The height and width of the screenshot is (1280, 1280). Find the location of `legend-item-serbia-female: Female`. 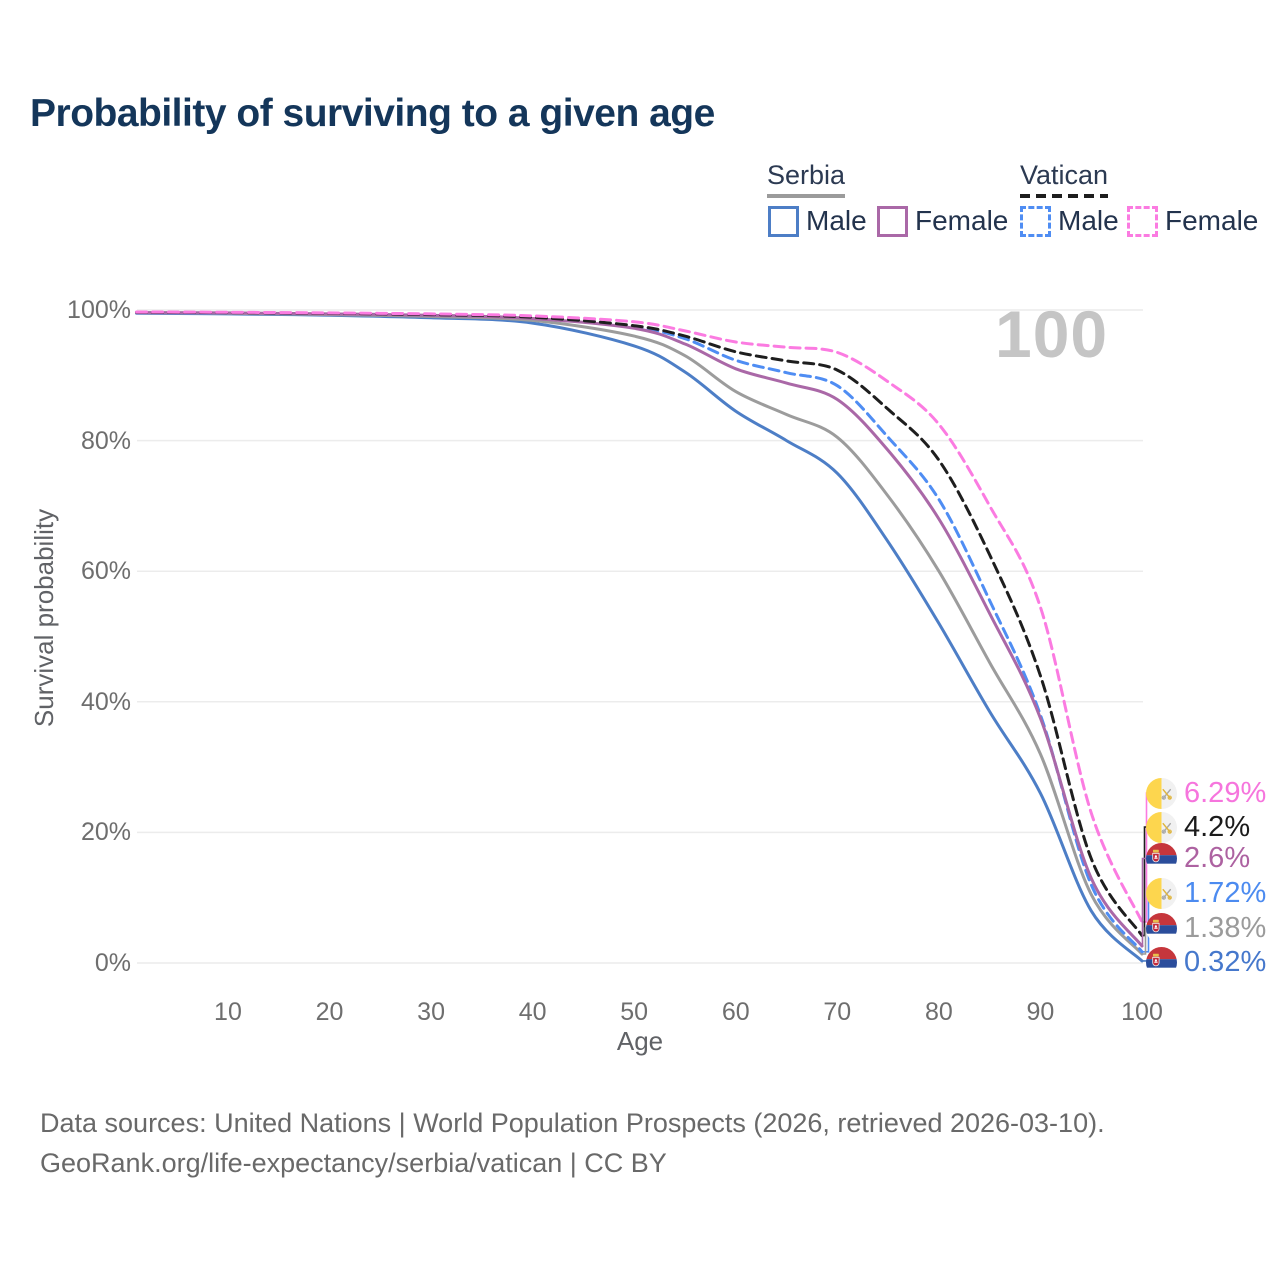

legend-item-serbia-female: Female is located at coordinates (942, 221).